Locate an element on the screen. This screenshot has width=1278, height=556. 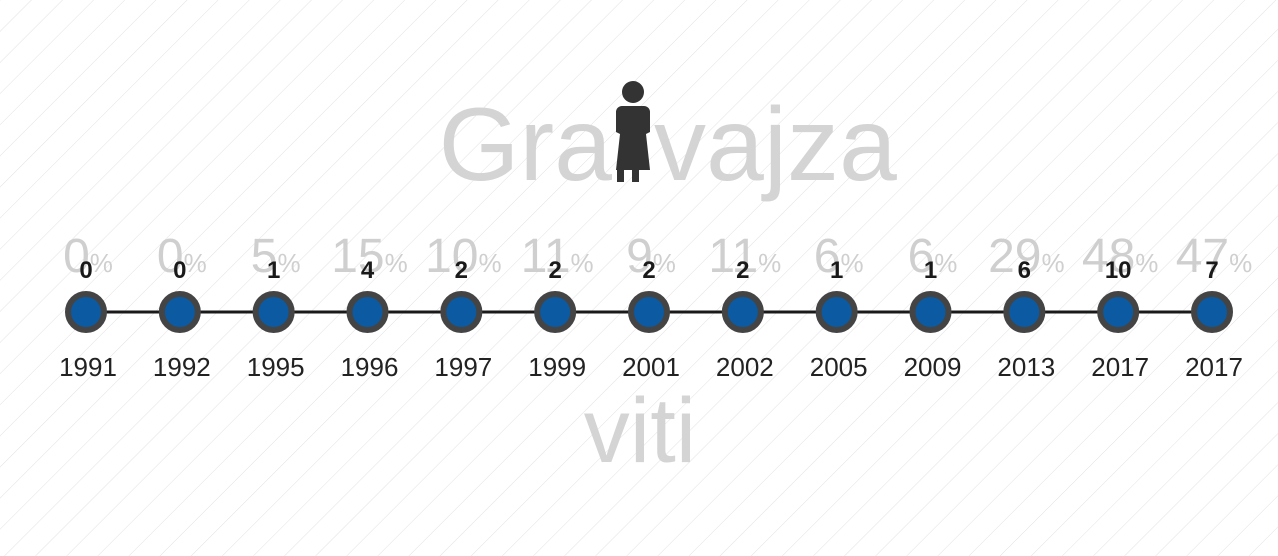
percent: 9% is located at coordinates (651, 256).